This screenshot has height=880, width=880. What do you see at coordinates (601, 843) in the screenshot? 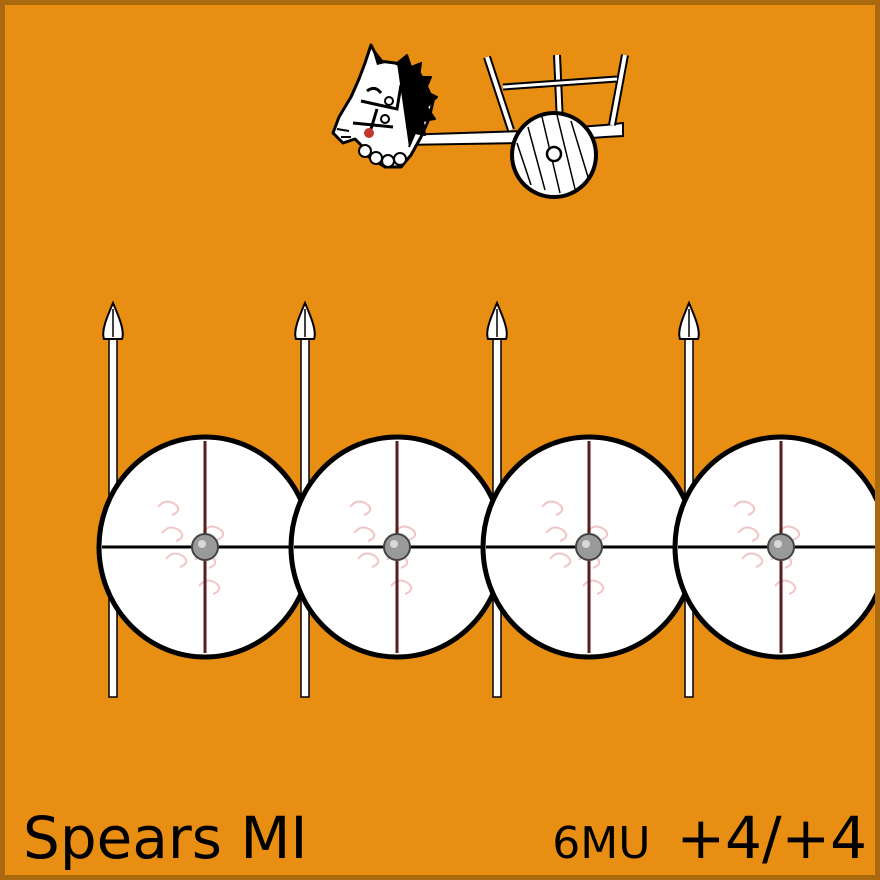
I see `movement-rating: 6MU` at bounding box center [601, 843].